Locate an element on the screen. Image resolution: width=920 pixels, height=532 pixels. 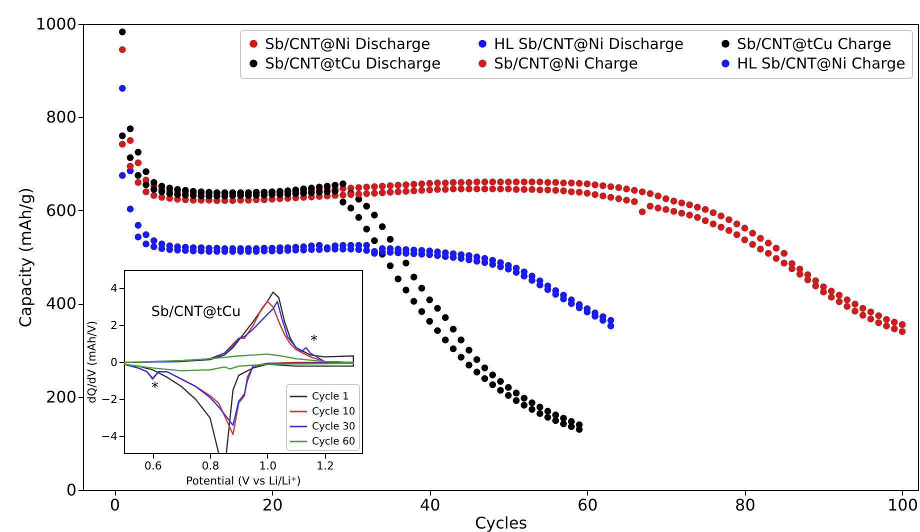
y-tick-label: −2 is located at coordinates (109, 399).